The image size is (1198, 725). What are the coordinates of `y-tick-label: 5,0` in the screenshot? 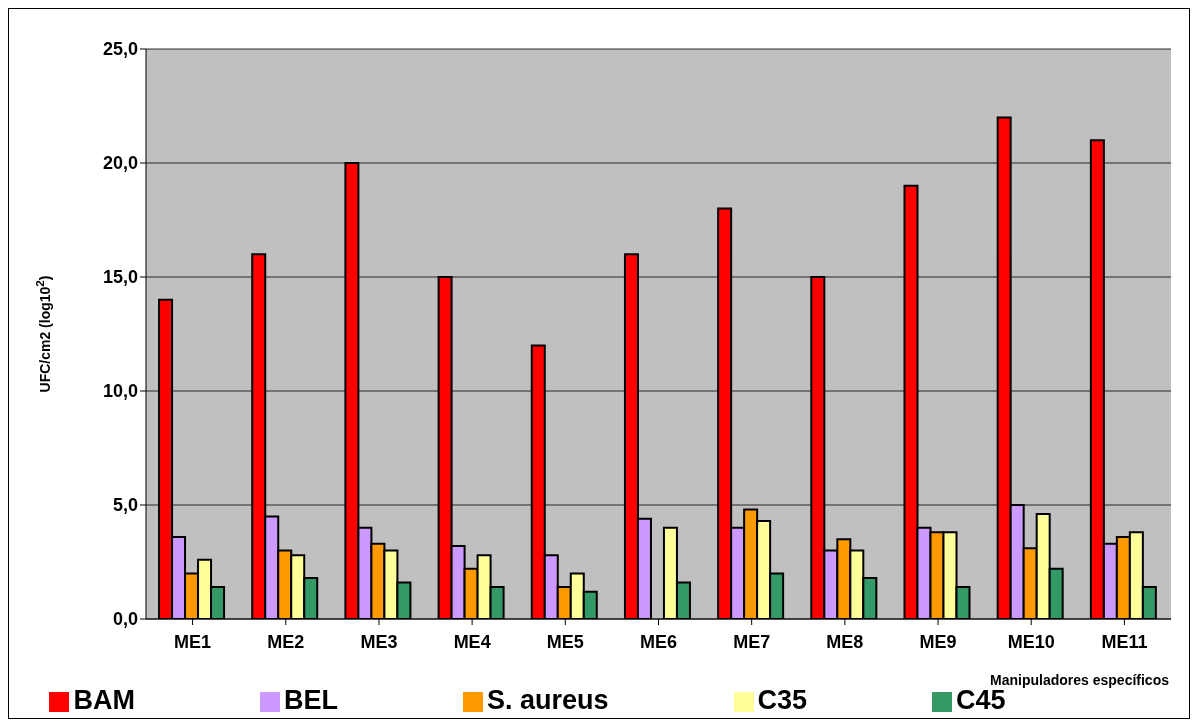 It's located at (125, 505).